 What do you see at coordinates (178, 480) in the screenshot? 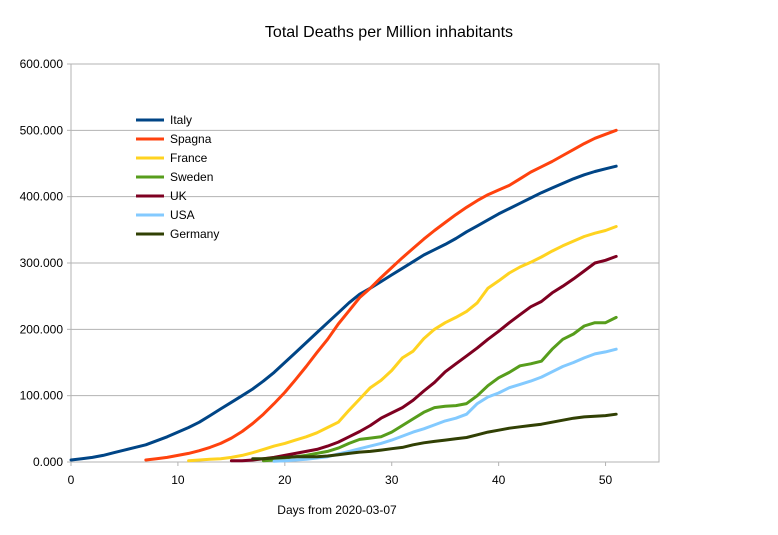
I see `x-tick-label: 10` at bounding box center [178, 480].